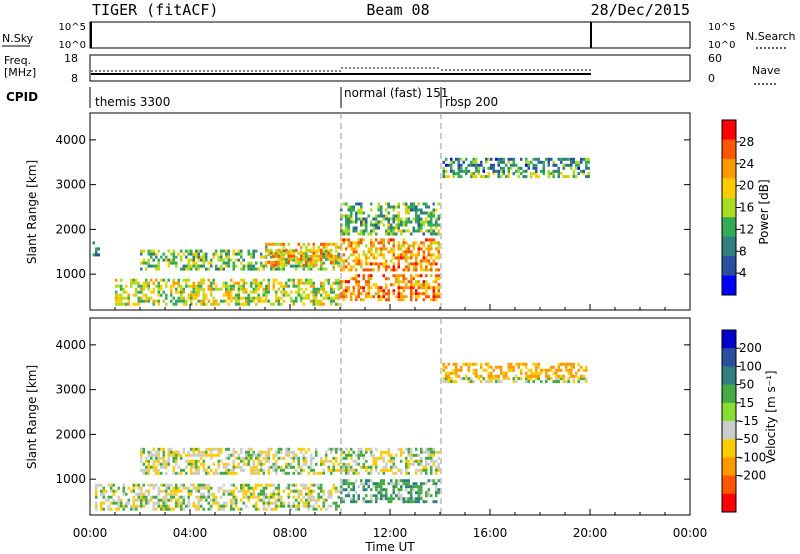  Describe the element at coordinates (90, 533) in the screenshot. I see `x-tick-label: 00:00` at that location.